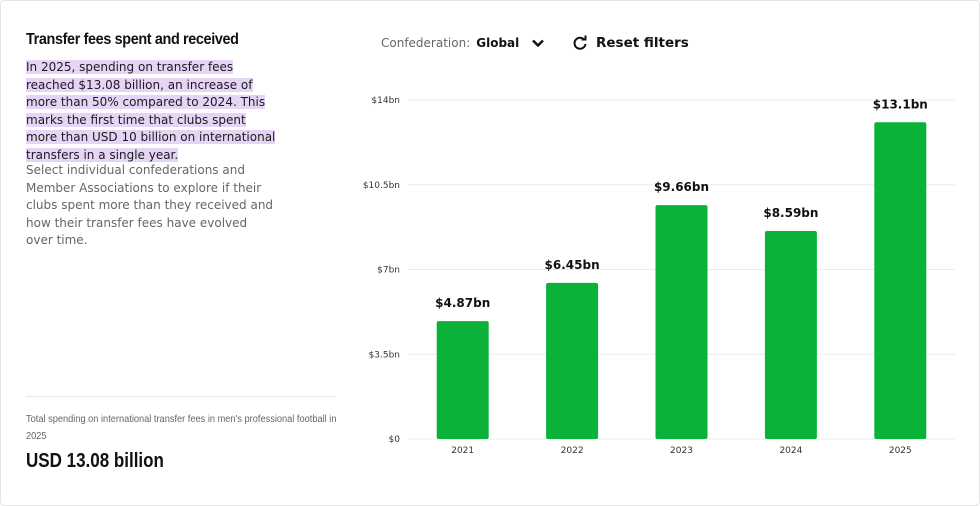 This screenshot has width=980, height=506. What do you see at coordinates (388, 271) in the screenshot?
I see `y-tick-label: $7bn` at bounding box center [388, 271].